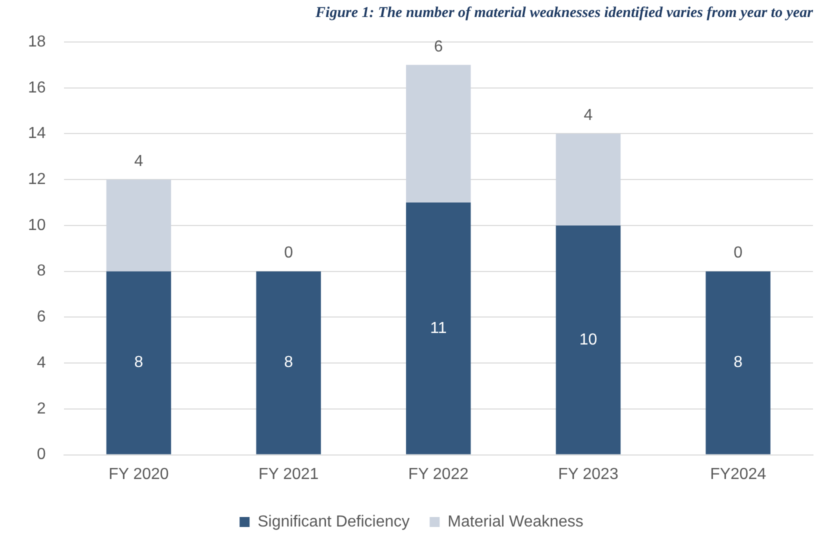  Describe the element at coordinates (41, 455) in the screenshot. I see `y-tick-label: 0` at that location.